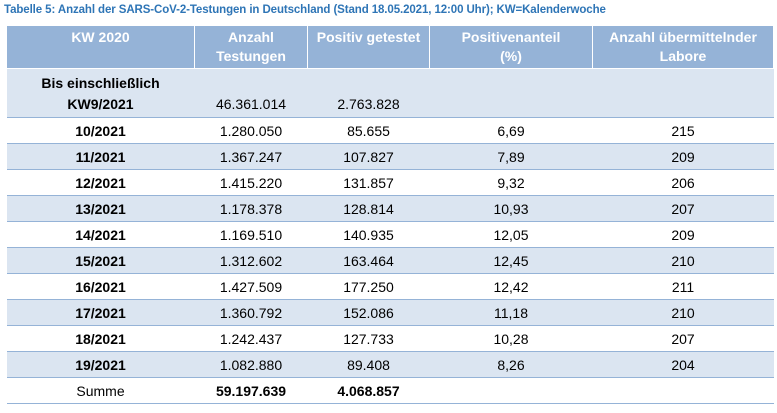 The height and width of the screenshot is (413, 777). I want to click on cell-kw: Bis einschließlich KW9/2021, so click(100, 93).